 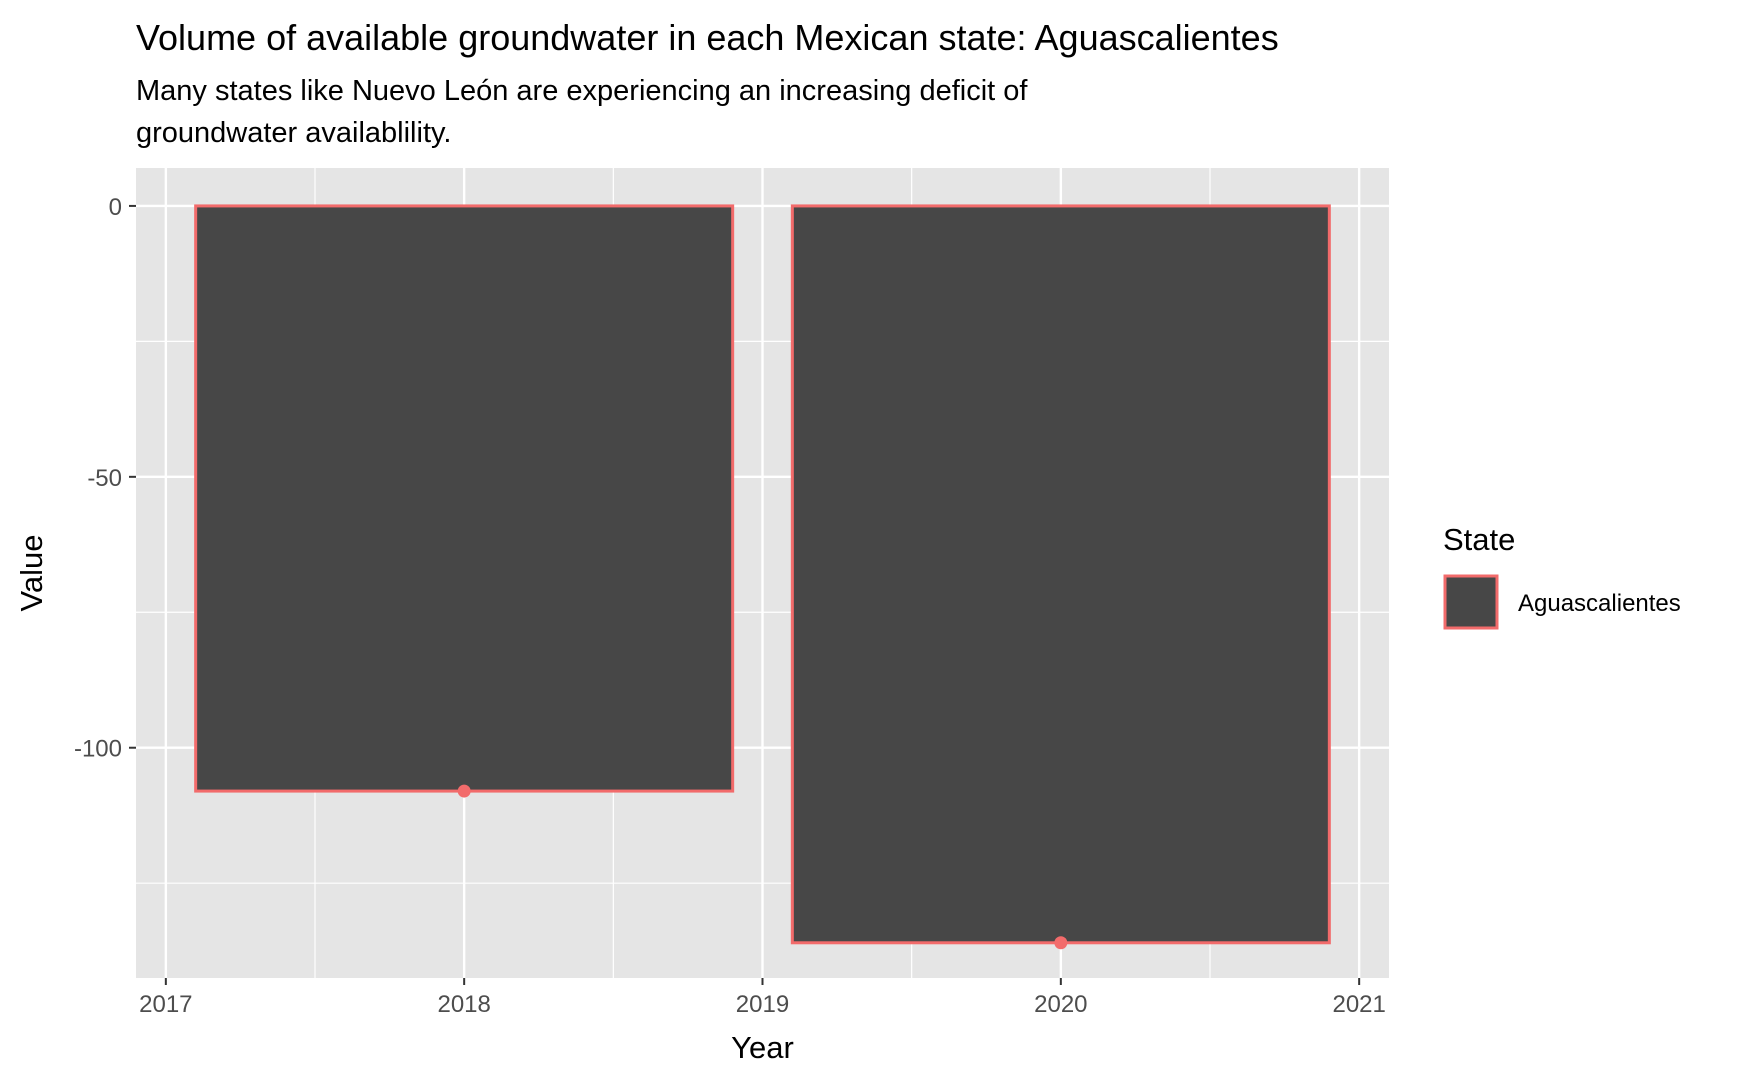 What do you see at coordinates (115, 207) in the screenshot?
I see `y-tick-label-0: 0` at bounding box center [115, 207].